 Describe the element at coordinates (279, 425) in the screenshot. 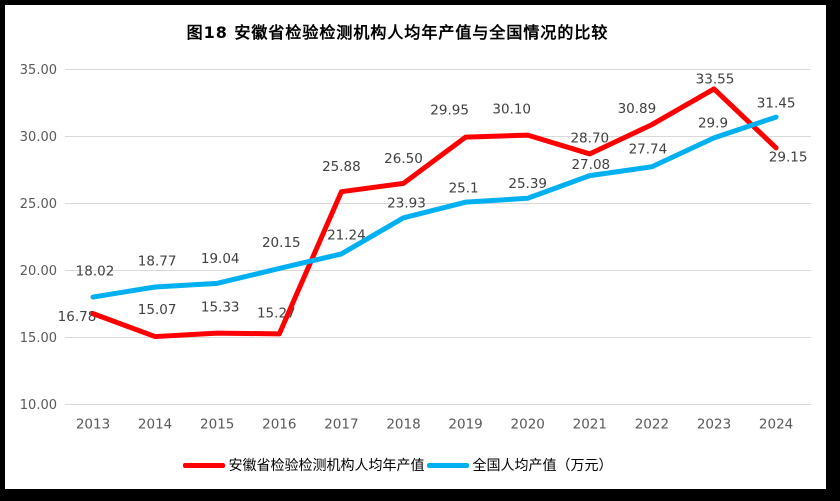

I see `x-axis-tick-label: 2016` at that location.